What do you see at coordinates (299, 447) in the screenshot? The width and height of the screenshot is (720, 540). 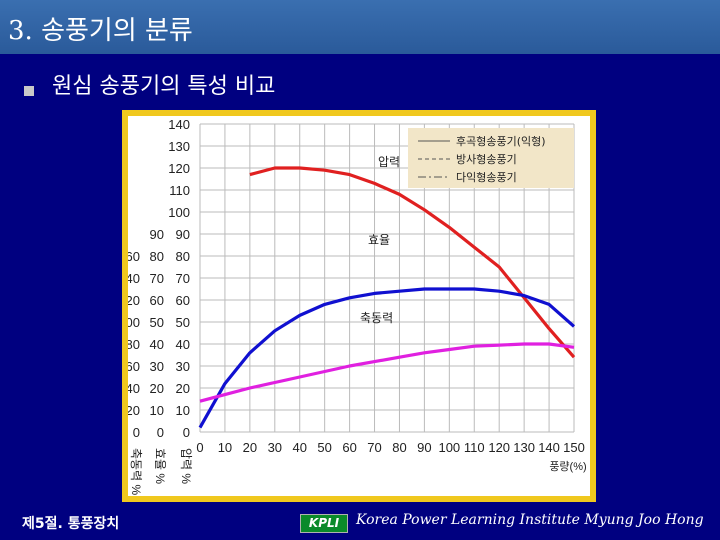 I see `x-axis-tick-label: 40` at bounding box center [299, 447].